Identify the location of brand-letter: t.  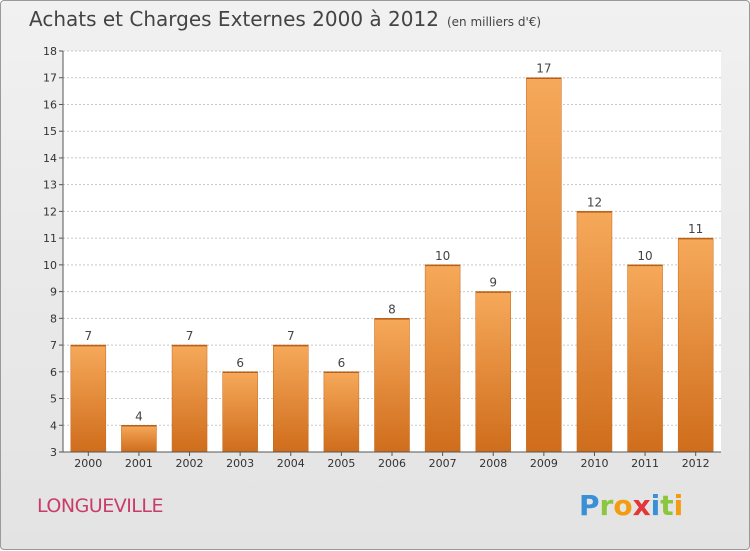
(667, 505).